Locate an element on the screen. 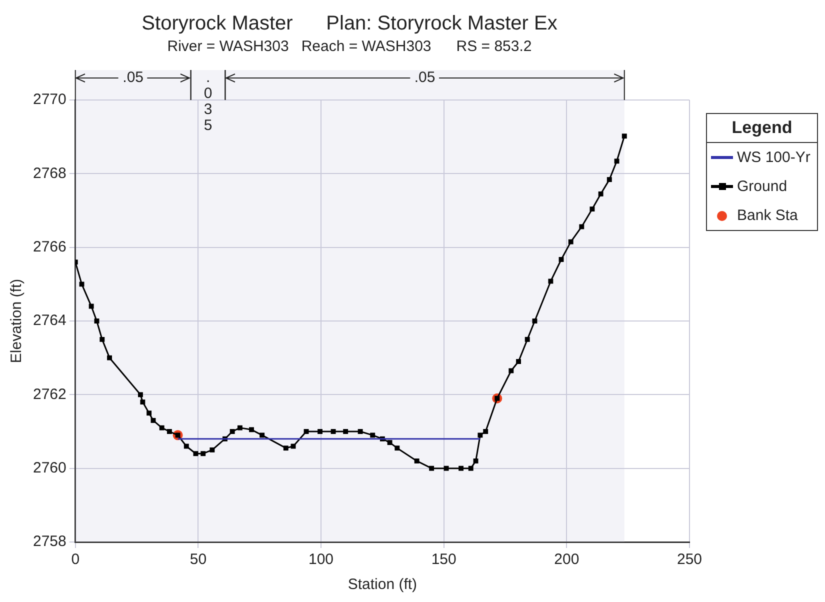  x-axis-title: Station (ft) is located at coordinates (383, 585).